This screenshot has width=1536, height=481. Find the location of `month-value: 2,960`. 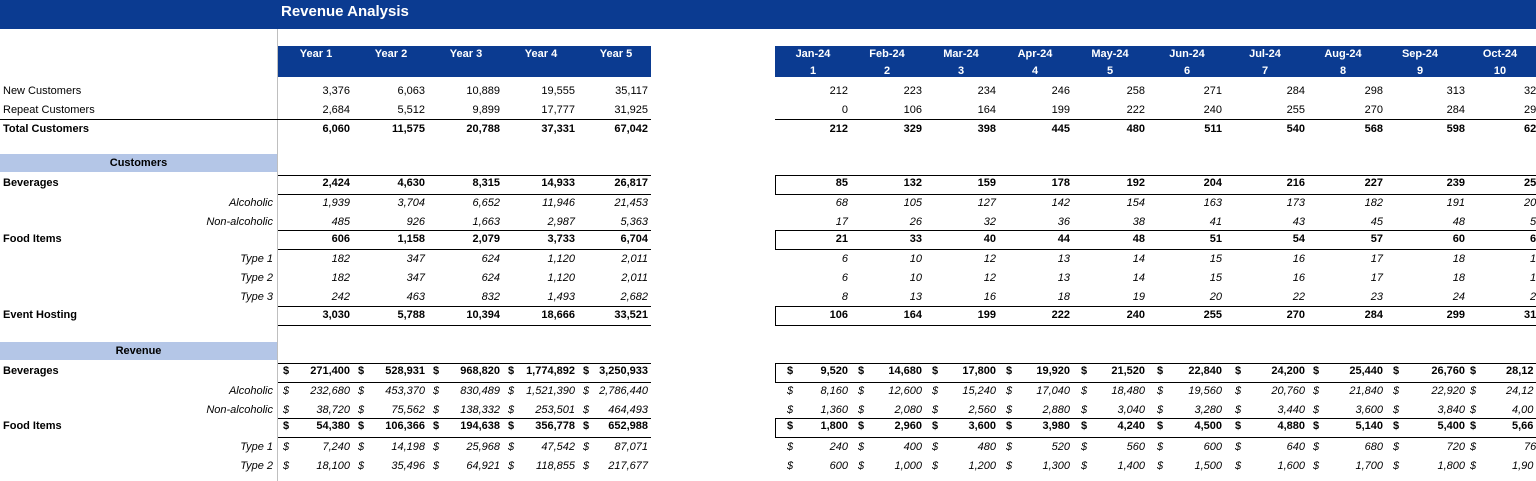

month-value: 2,960 is located at coordinates (908, 426).